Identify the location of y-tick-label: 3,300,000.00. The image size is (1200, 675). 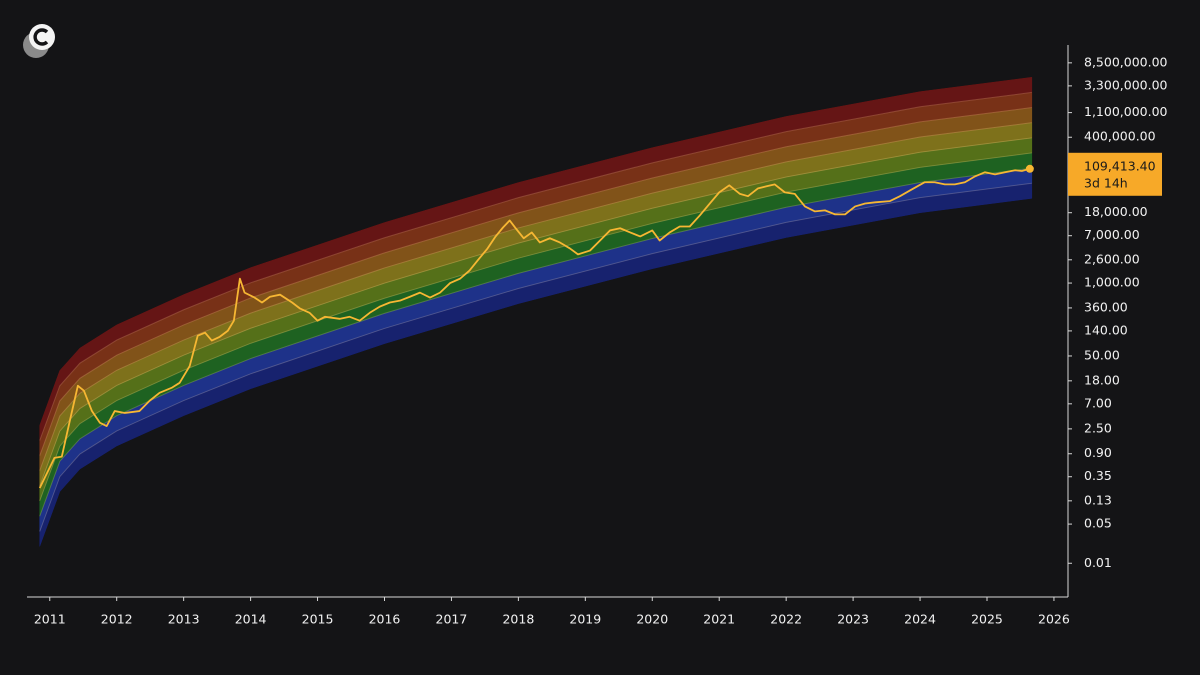
(1126, 84).